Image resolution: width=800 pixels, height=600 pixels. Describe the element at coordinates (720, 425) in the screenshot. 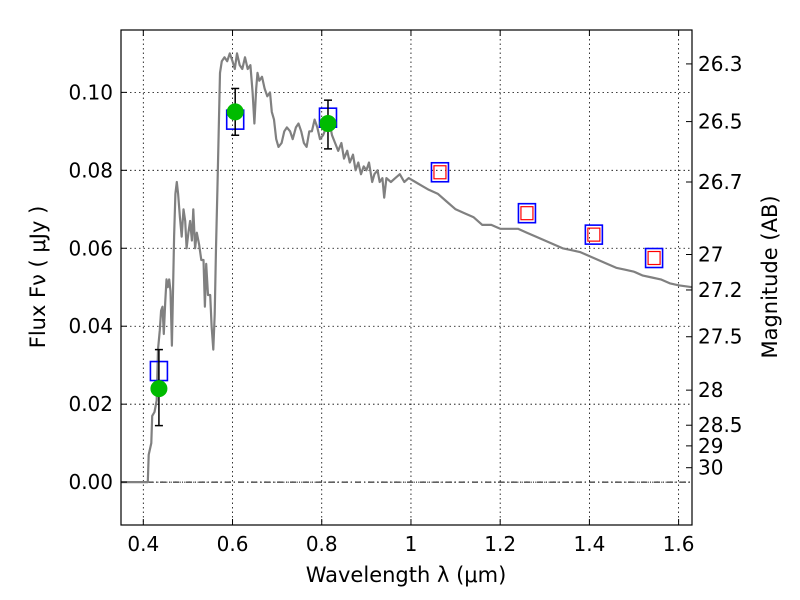

I see `magnitude-tick-label: 28.5` at that location.